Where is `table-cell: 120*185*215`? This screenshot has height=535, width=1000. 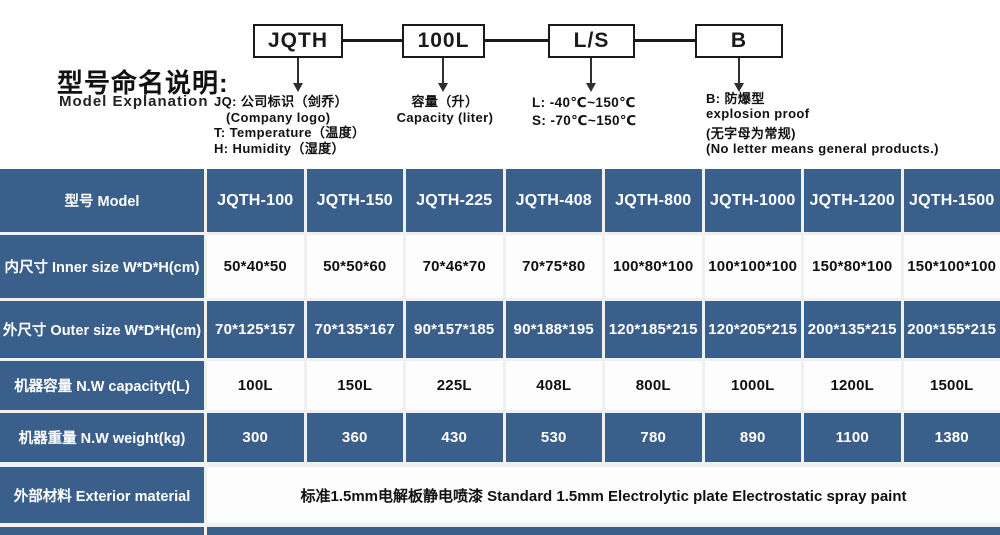 table-cell: 120*185*215 is located at coordinates (653, 329).